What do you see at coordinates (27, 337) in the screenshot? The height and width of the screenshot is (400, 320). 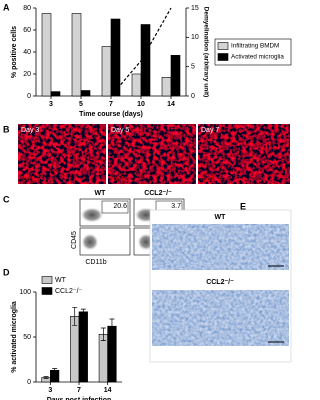 I see `y-tick-label: 50` at bounding box center [27, 337].